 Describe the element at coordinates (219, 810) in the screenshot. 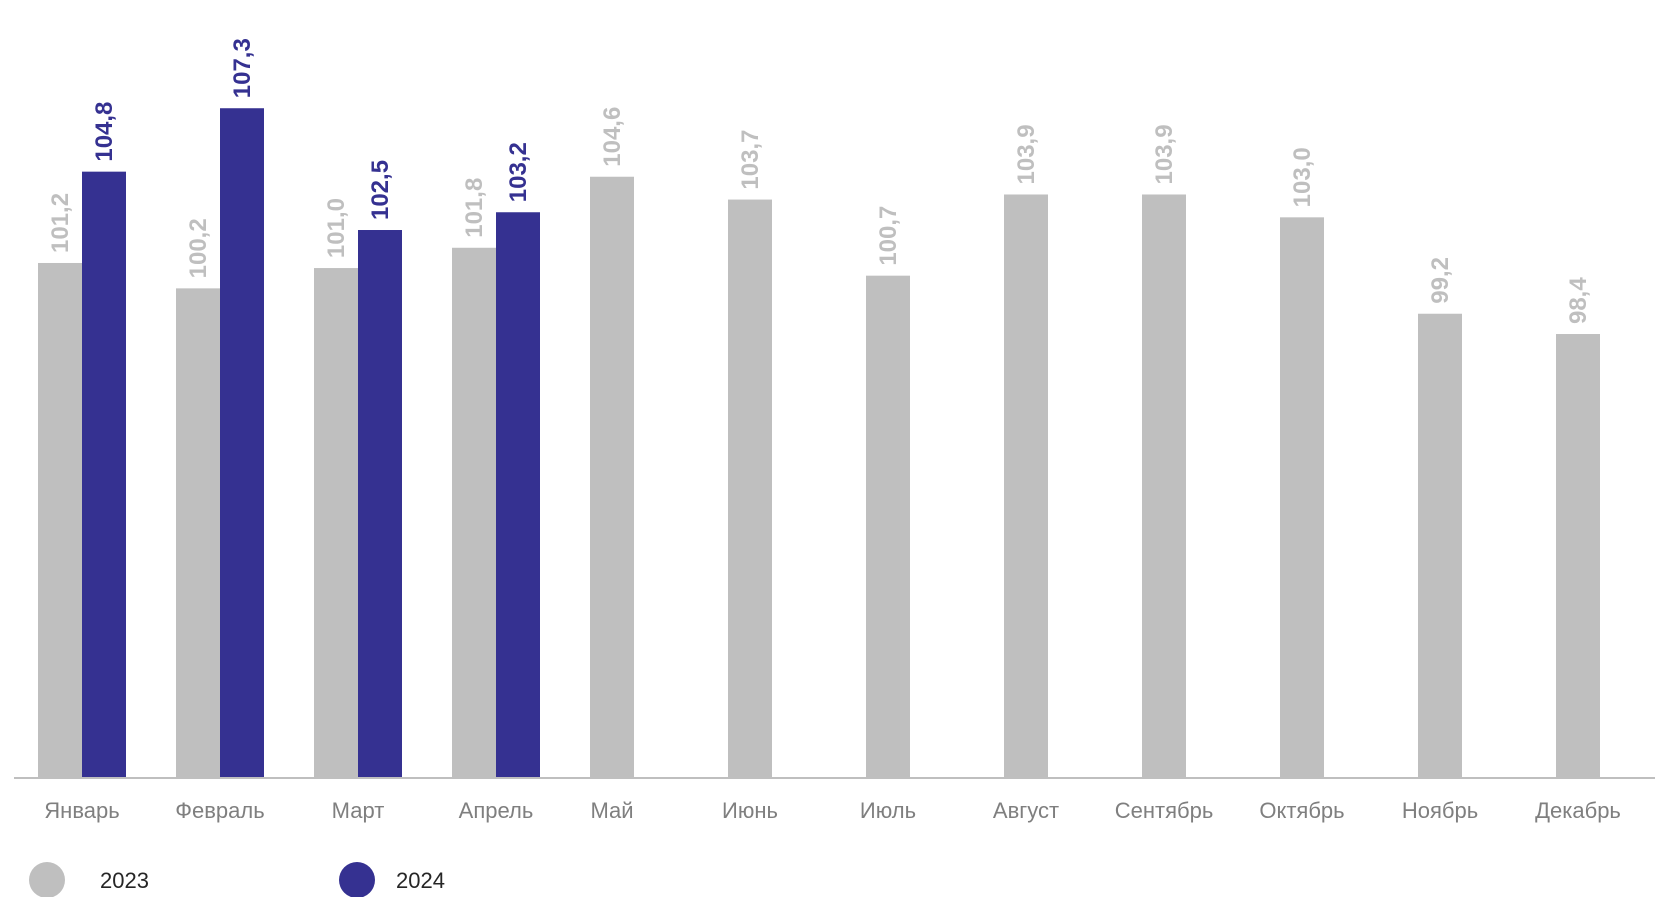

I see `category-label-1: Февраль` at that location.